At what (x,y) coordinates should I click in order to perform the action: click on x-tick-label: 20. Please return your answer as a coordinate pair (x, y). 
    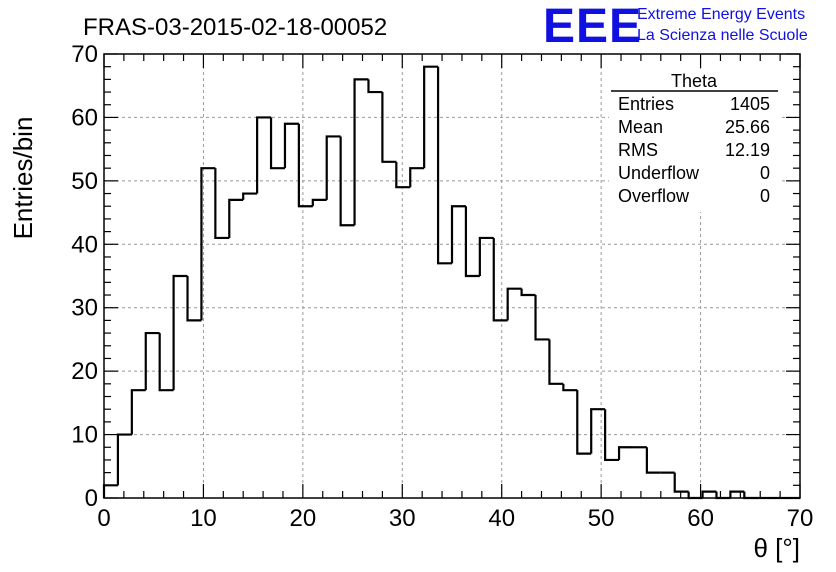
    Looking at the image, I should click on (303, 518).